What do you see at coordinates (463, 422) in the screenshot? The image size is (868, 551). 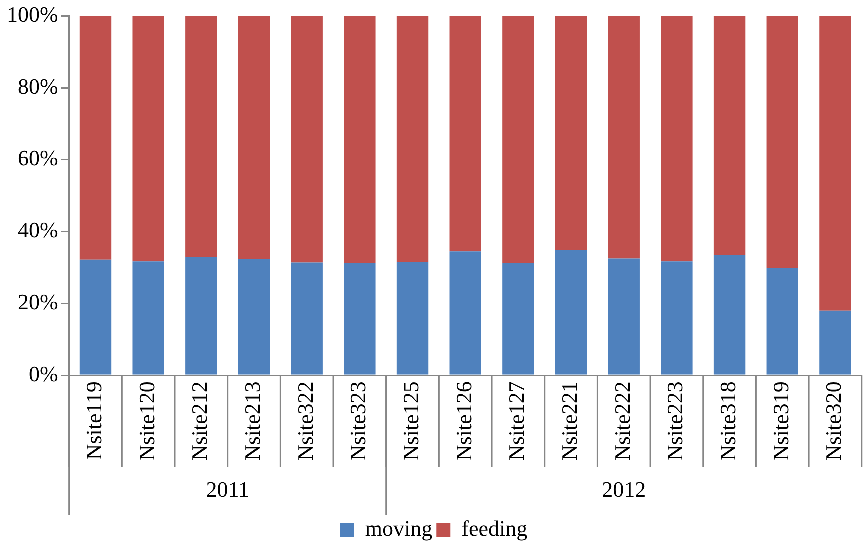 I see `x-tick-label: Nsite126` at bounding box center [463, 422].